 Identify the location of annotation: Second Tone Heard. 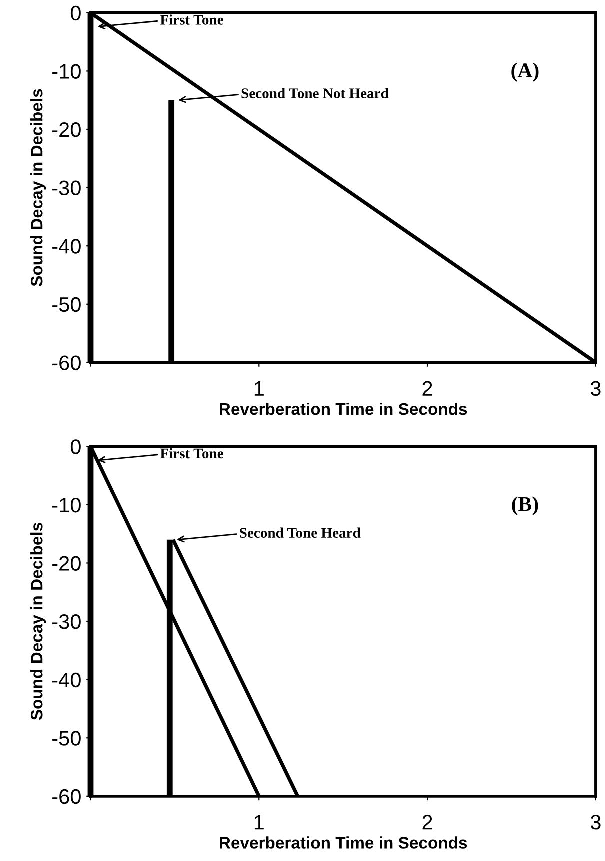
(300, 533).